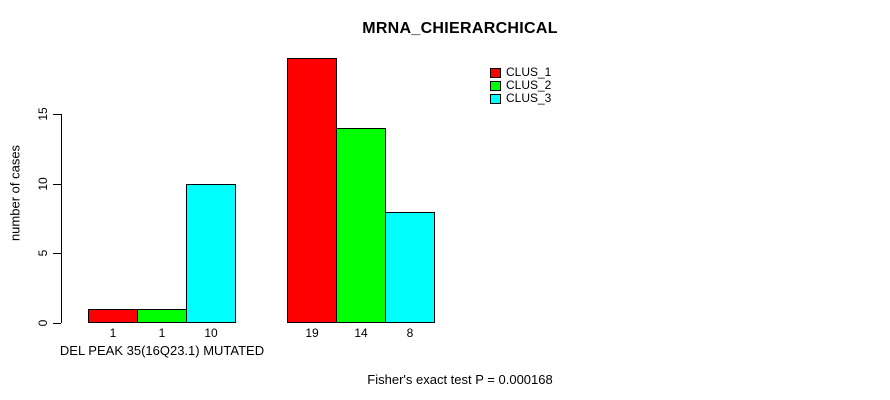 This screenshot has width=890, height=400. Describe the element at coordinates (410, 333) in the screenshot. I see `bar-value-label: 8` at that location.